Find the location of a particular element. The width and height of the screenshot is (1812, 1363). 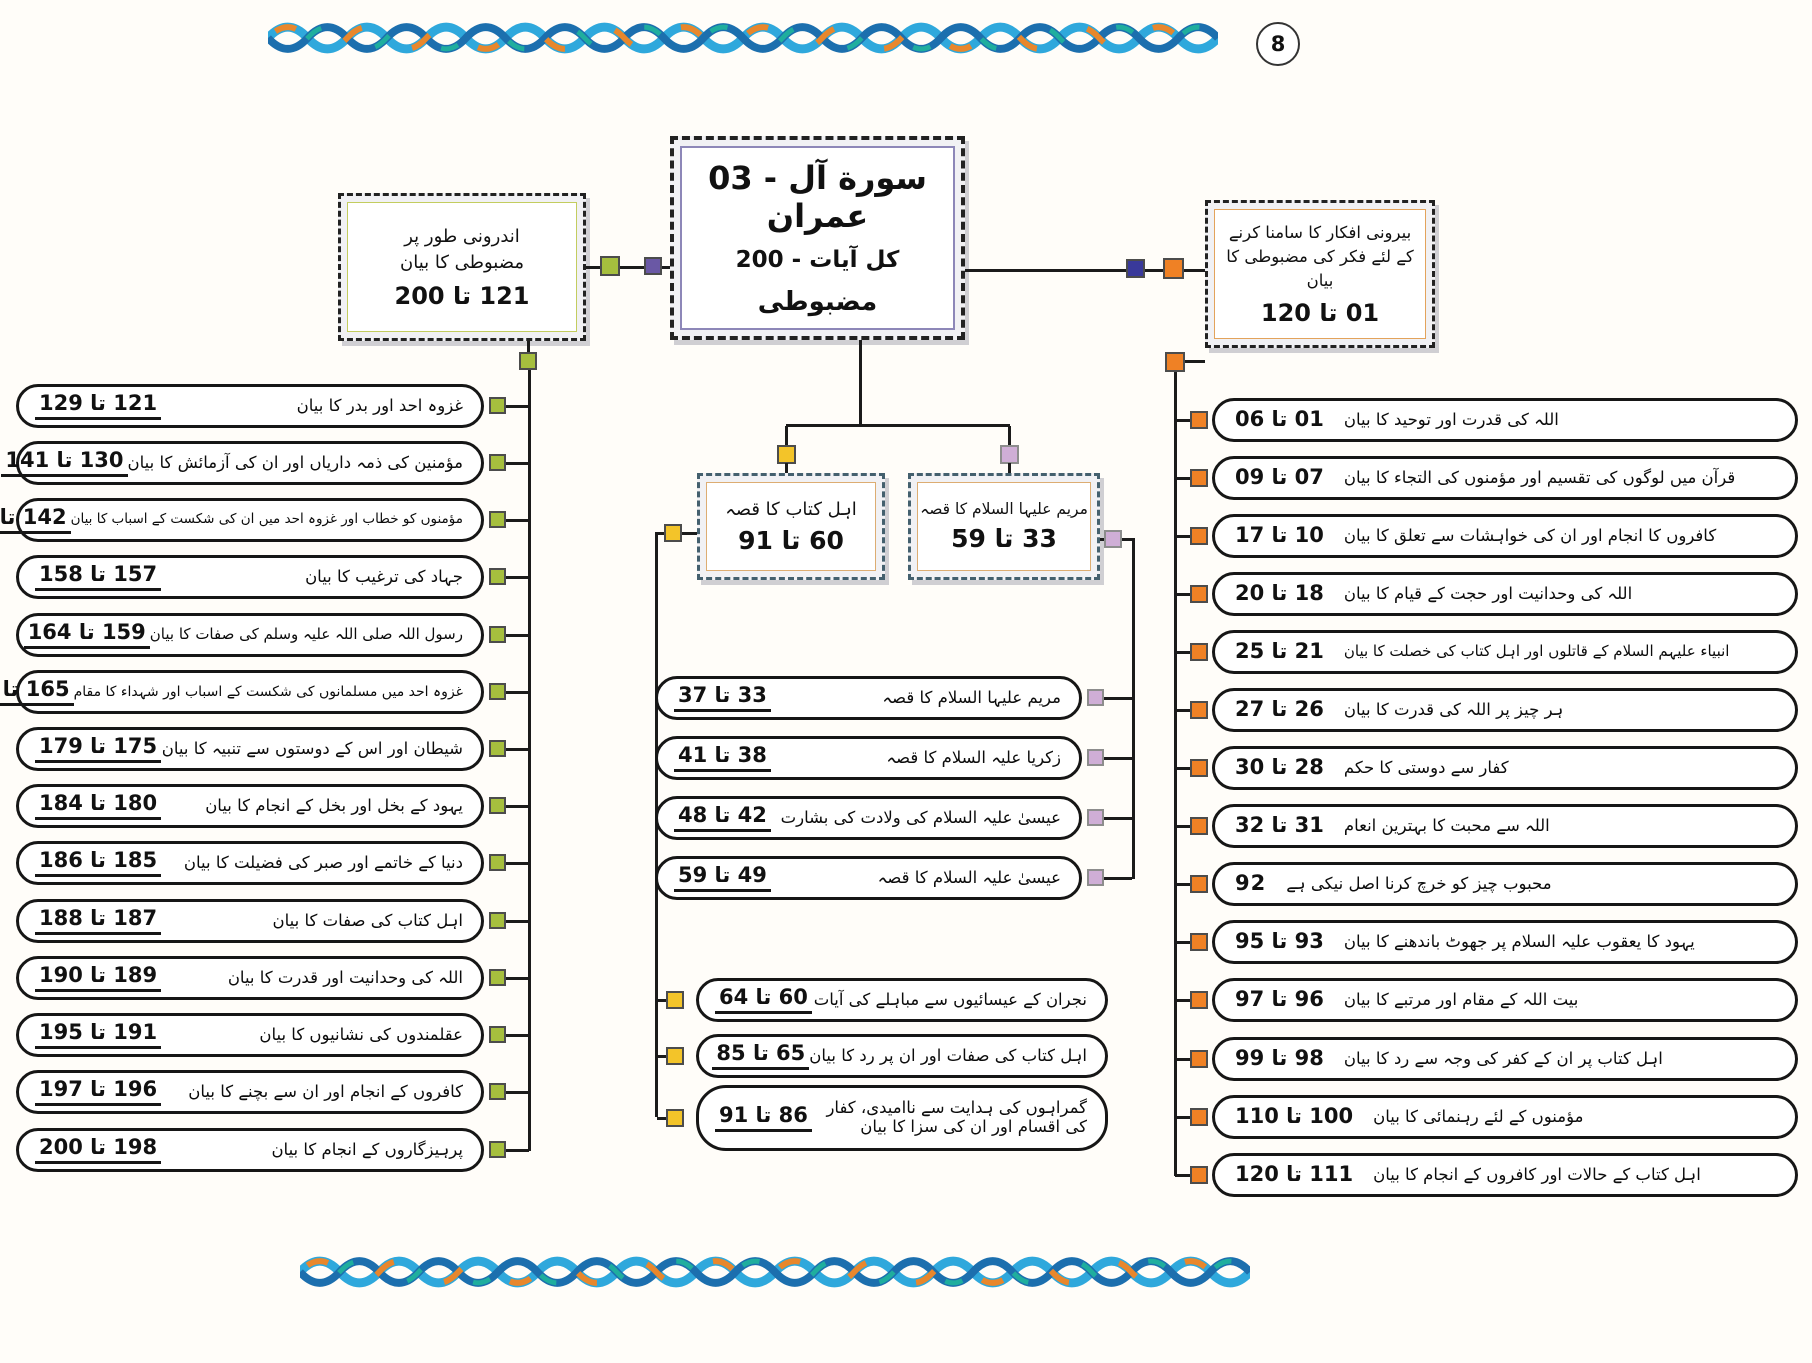

topic-text: محبوب چیز کو خرچ کرنا اصل نیکی ہے is located at coordinates (1419, 883).